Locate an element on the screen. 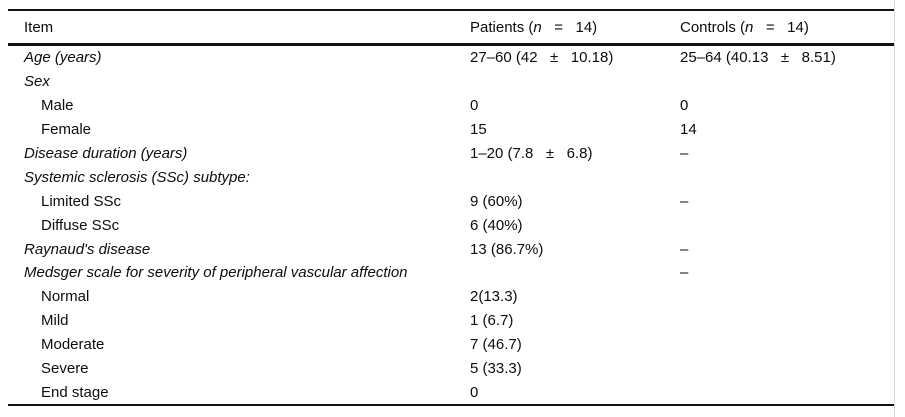 Image resolution: width=905 pixels, height=417 pixels. controls-header-n: n is located at coordinates (749, 27).